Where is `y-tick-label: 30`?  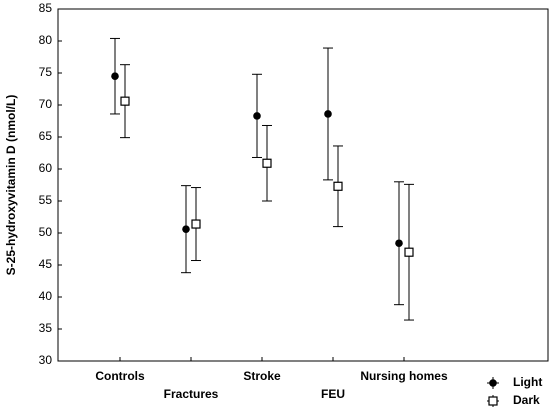 y-tick-label: 30 is located at coordinates (46, 360).